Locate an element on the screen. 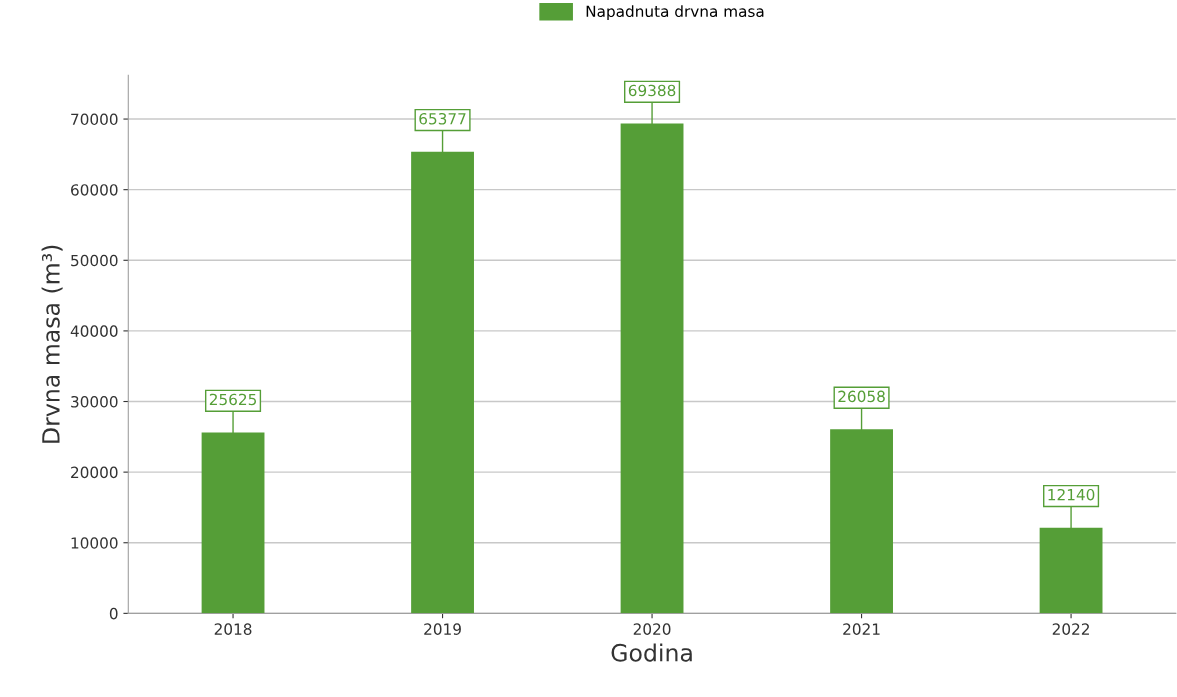 The width and height of the screenshot is (1177, 697). data-label: 69388 is located at coordinates (652, 90).